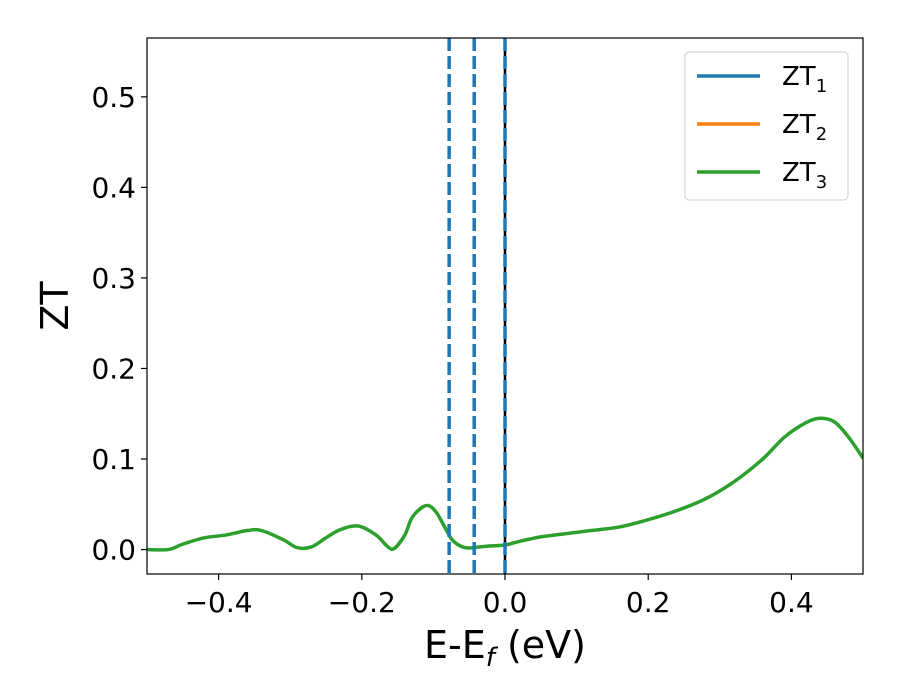  Describe the element at coordinates (766, 126) in the screenshot. I see `legend-frame` at that location.